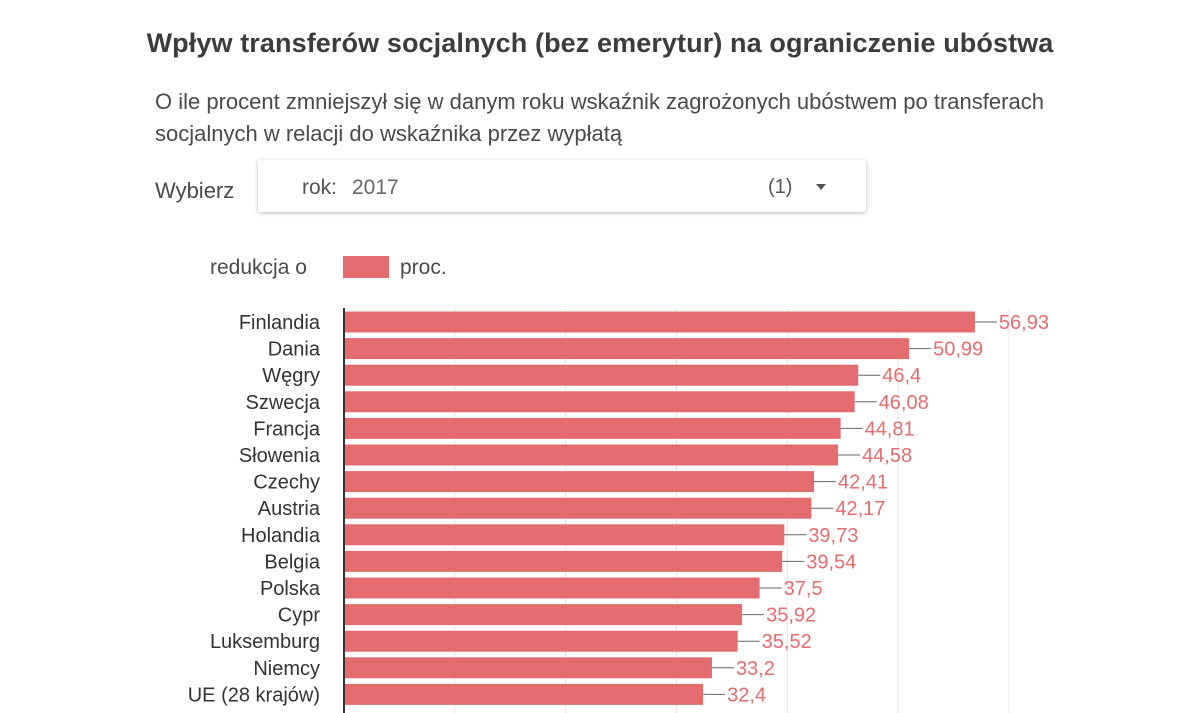 The image size is (1200, 713). What do you see at coordinates (780, 187) in the screenshot?
I see `year-select-count: (1)` at bounding box center [780, 187].